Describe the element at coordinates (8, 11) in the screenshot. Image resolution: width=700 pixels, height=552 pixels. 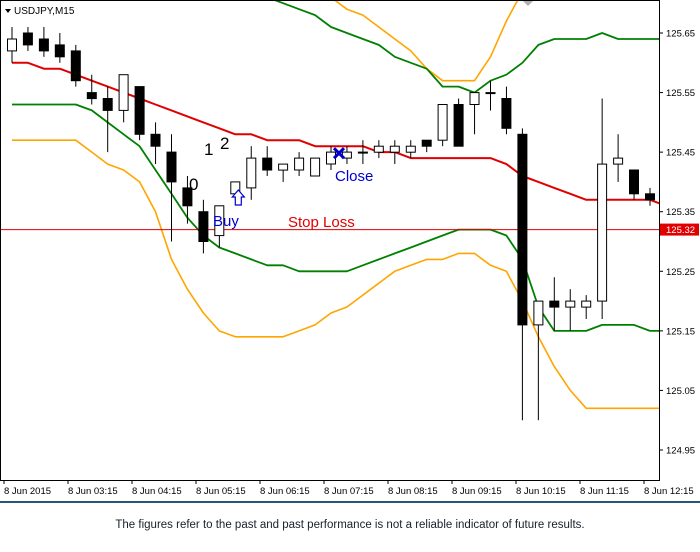
I see `window-menu-icon` at that location.